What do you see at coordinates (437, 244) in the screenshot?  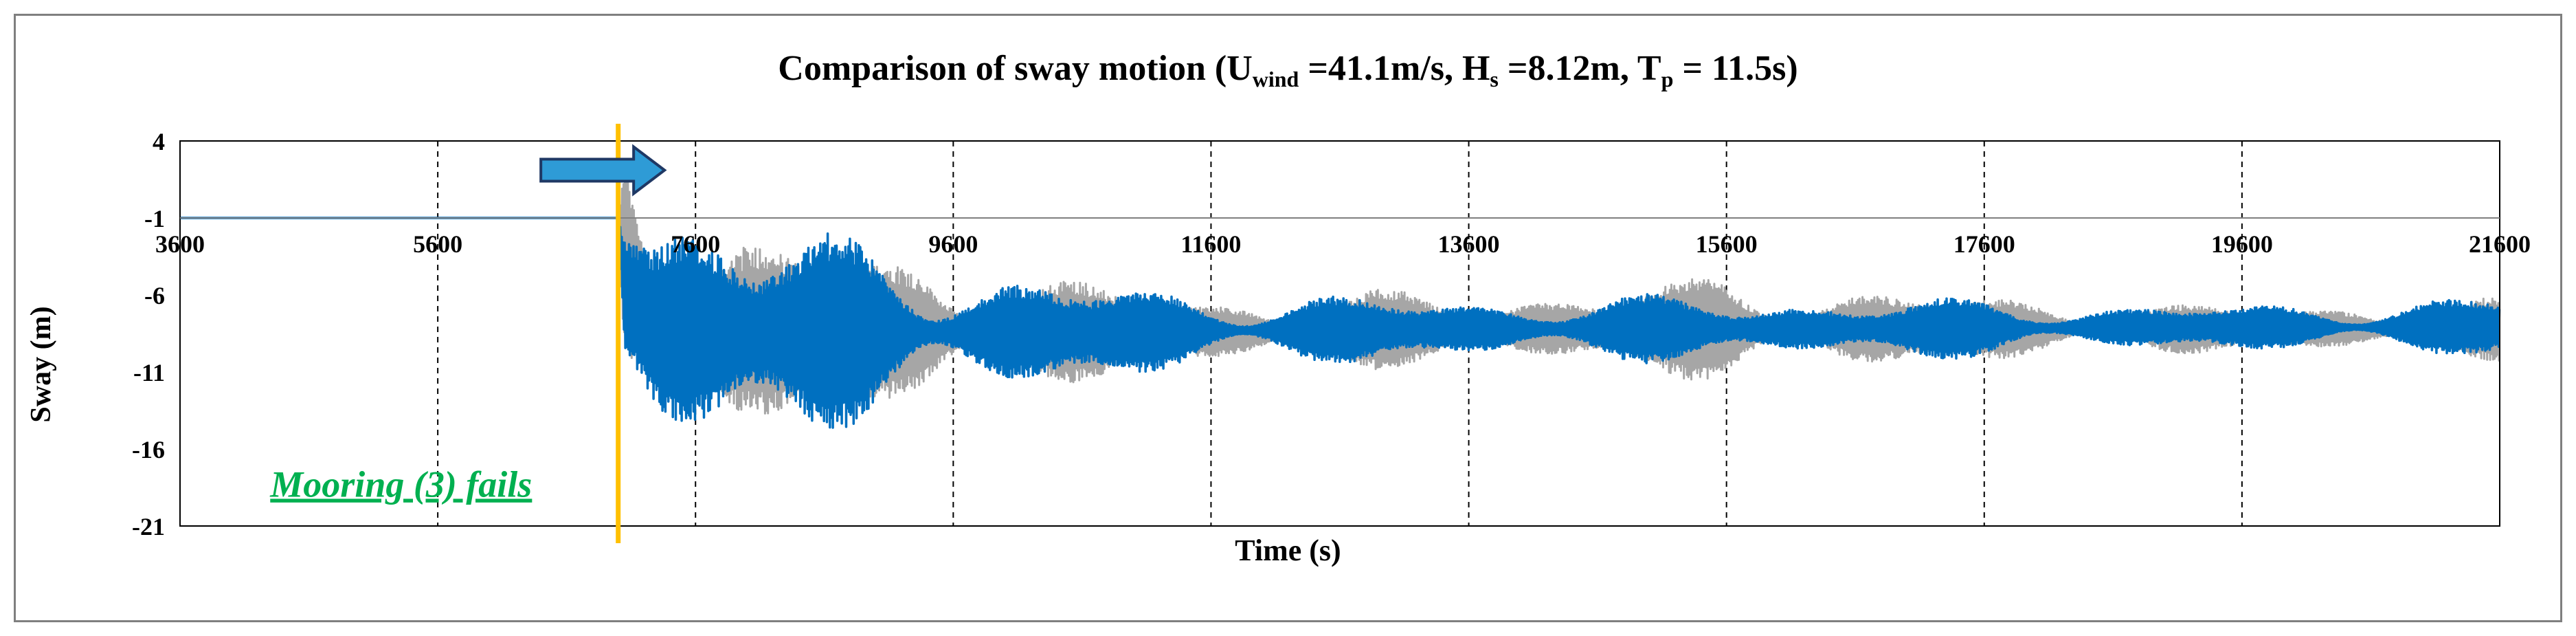 I see `x-tick-label: 5600` at bounding box center [437, 244].